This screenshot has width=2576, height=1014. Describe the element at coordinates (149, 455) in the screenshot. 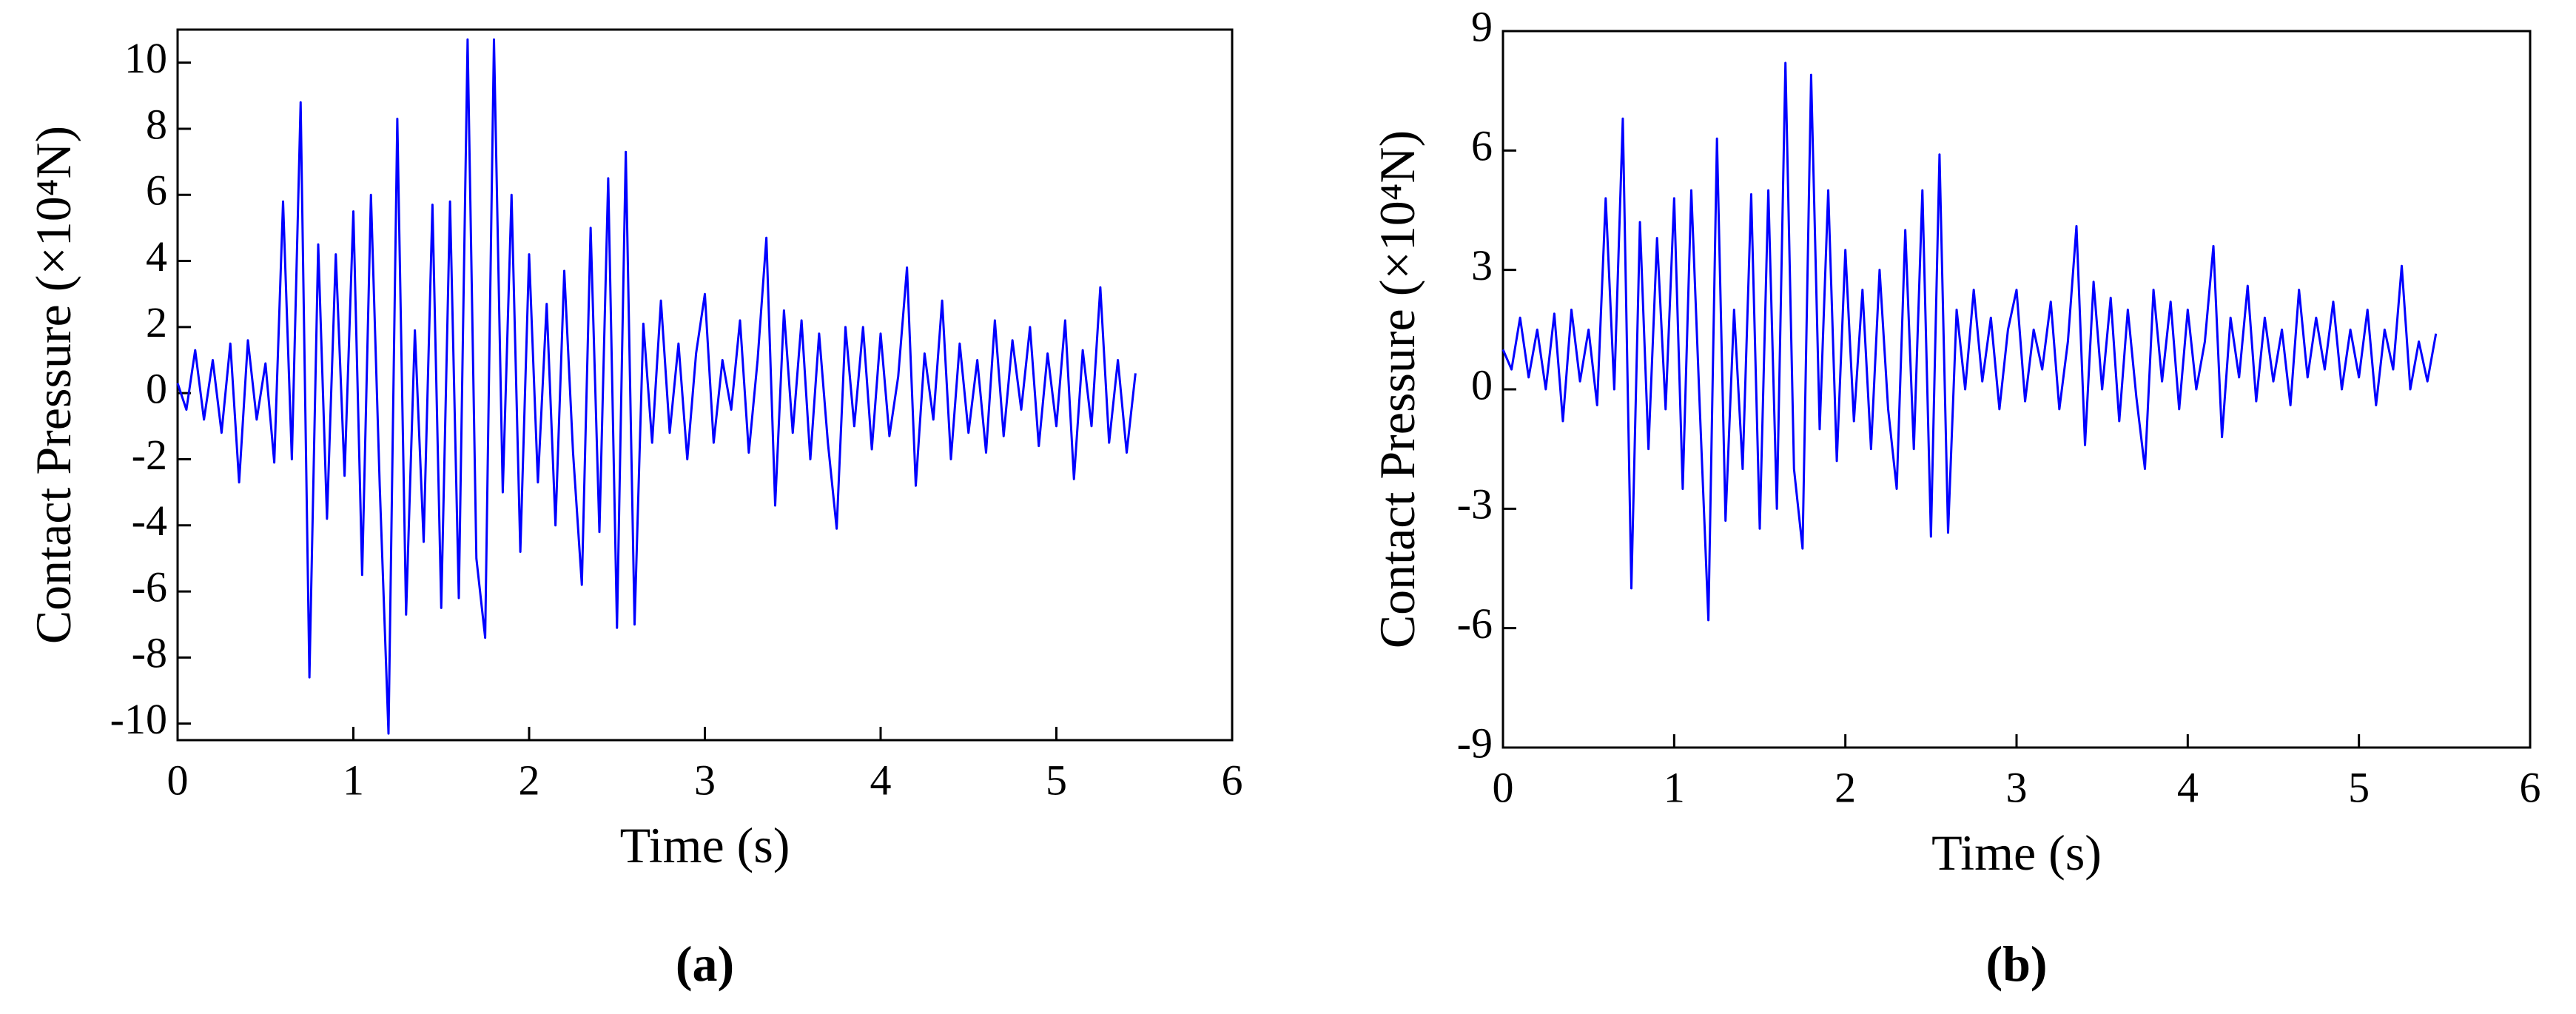

I see `y-tick-label: -2` at that location.